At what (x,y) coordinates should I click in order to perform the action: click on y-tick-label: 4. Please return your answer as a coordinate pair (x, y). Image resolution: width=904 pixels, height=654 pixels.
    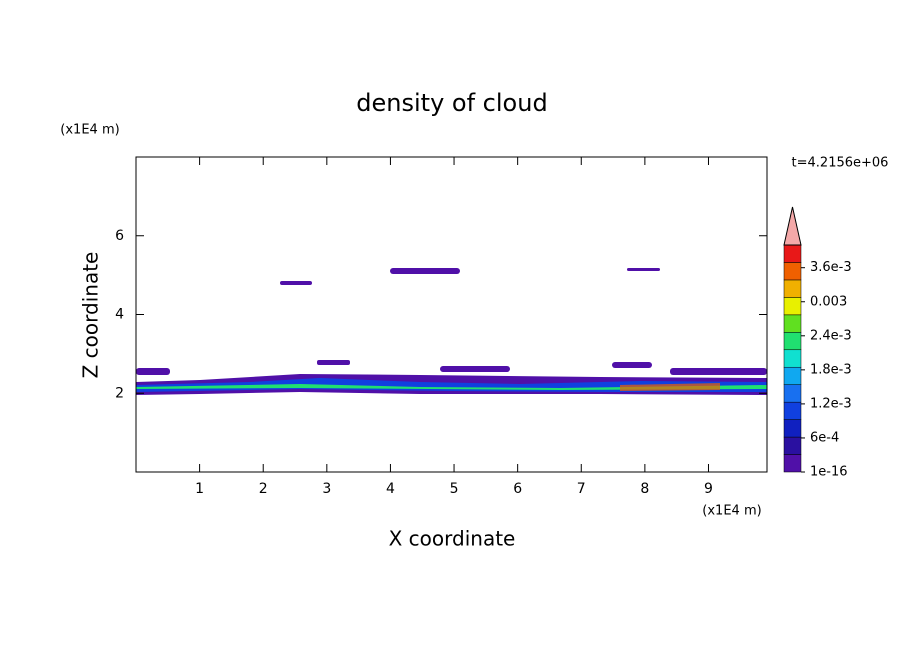
    Looking at the image, I should click on (119, 315).